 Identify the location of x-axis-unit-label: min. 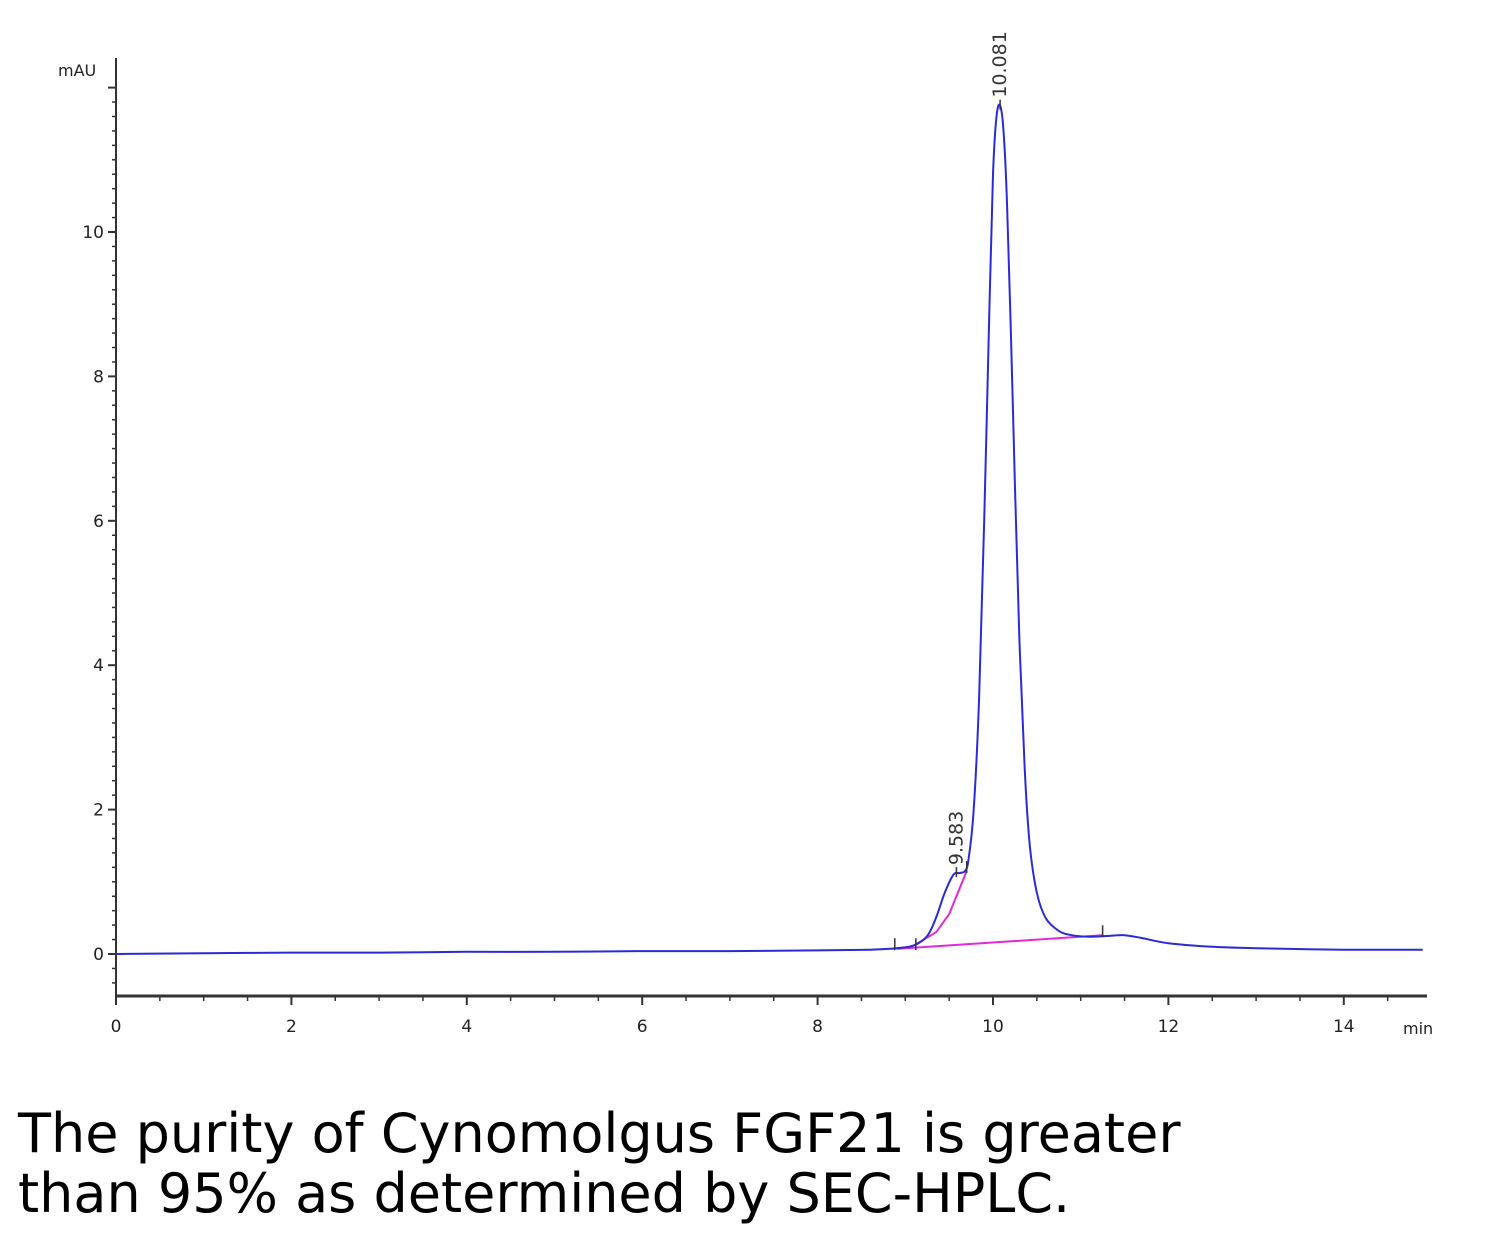
(1418, 1028).